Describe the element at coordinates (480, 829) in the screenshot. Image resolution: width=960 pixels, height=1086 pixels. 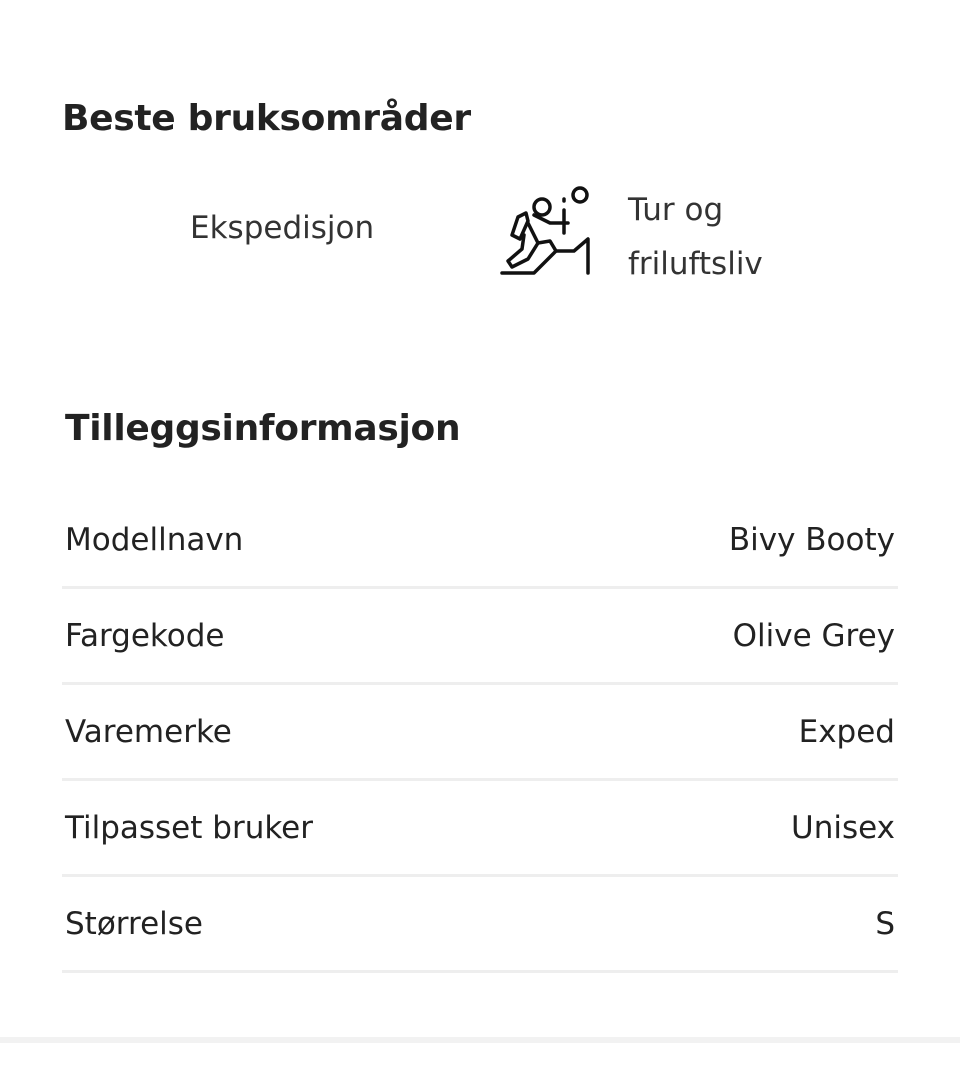
I see `table-row: Tilpasset bruker Unisex` at that location.